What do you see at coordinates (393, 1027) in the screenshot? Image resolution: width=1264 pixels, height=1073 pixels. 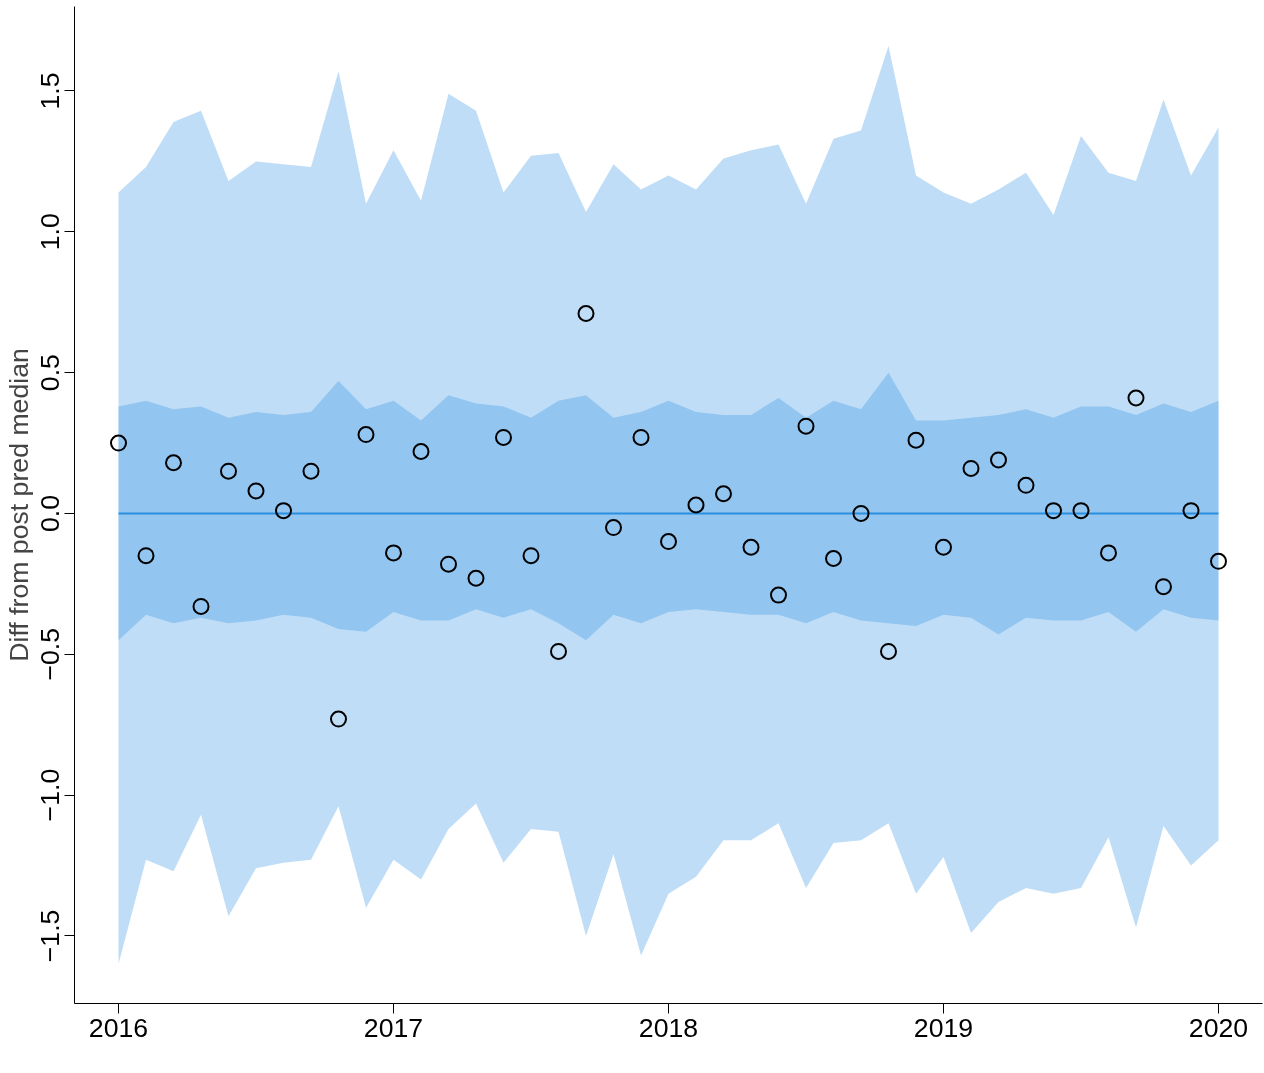 I see `x-tick-label: 2017` at bounding box center [393, 1027].